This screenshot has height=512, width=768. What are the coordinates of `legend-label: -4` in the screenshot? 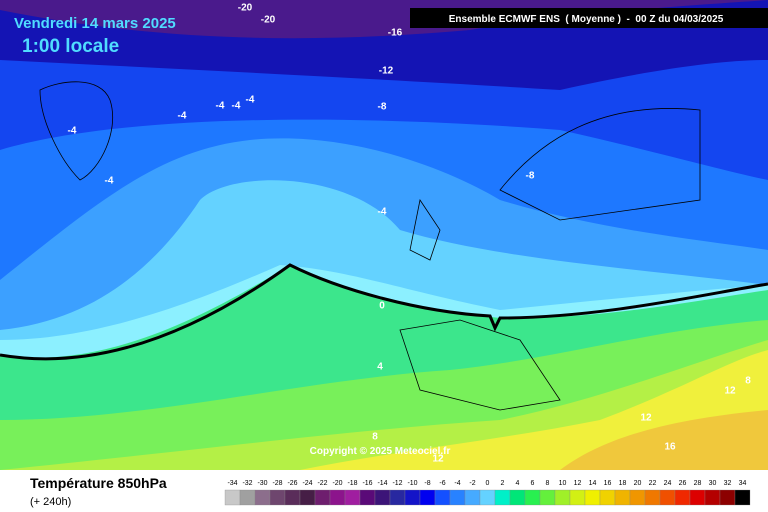 It's located at (457, 483).